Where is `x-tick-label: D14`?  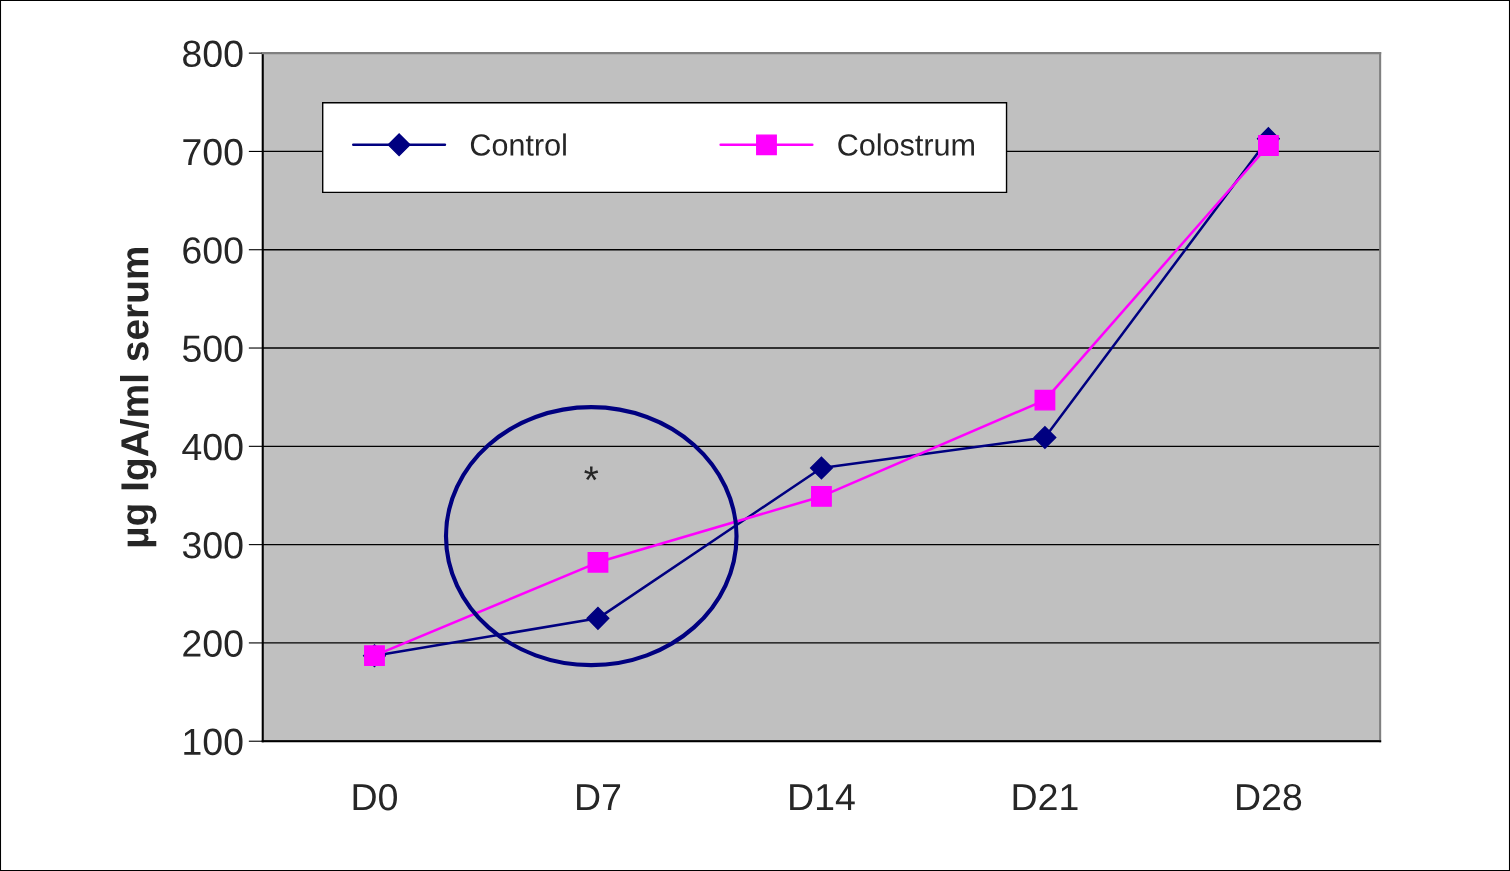
x-tick-label: D14 is located at coordinates (822, 797).